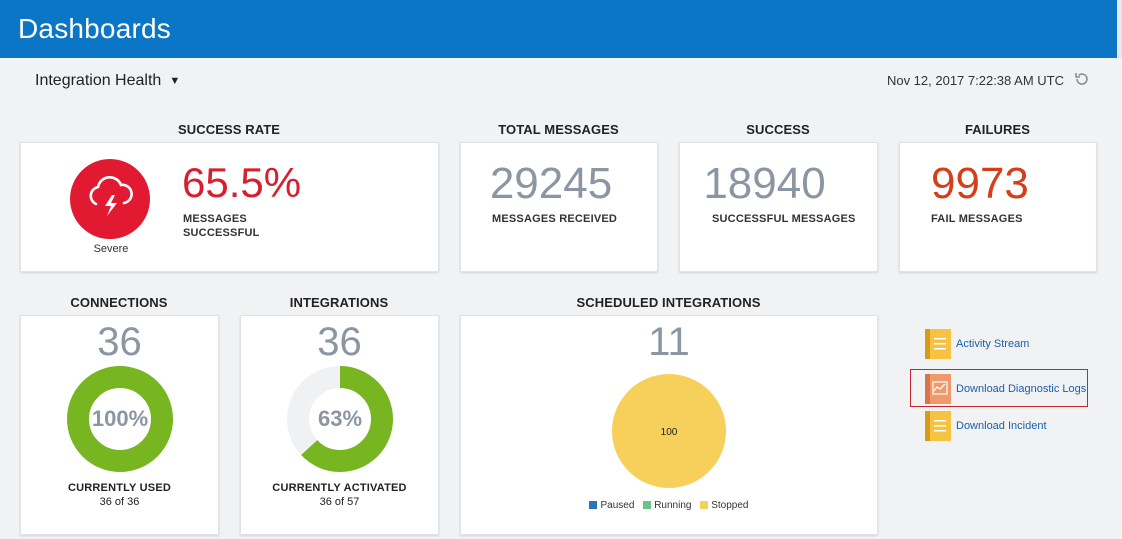 The height and width of the screenshot is (539, 1122). I want to click on connections-percent: 100%, so click(120, 418).